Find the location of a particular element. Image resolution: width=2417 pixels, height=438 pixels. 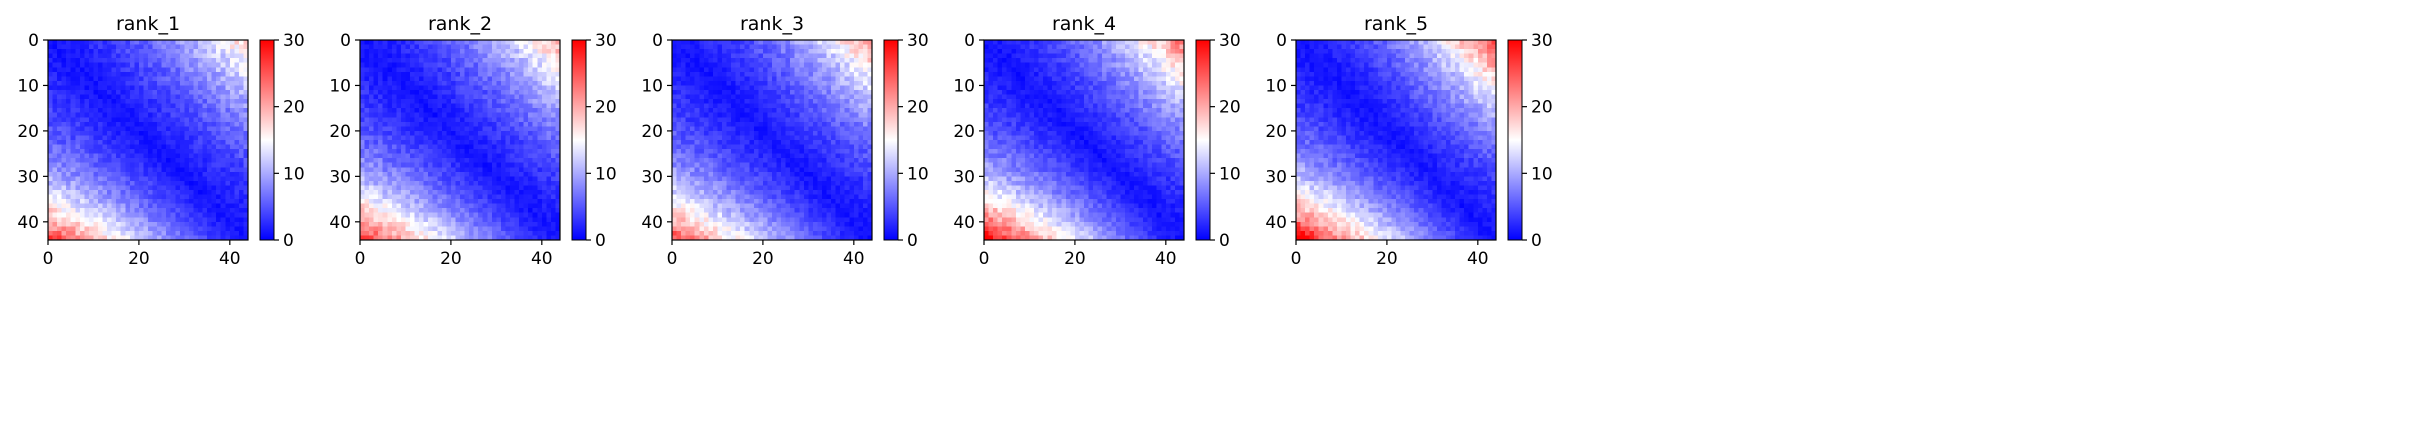

heatmap-cells is located at coordinates (460, 140).